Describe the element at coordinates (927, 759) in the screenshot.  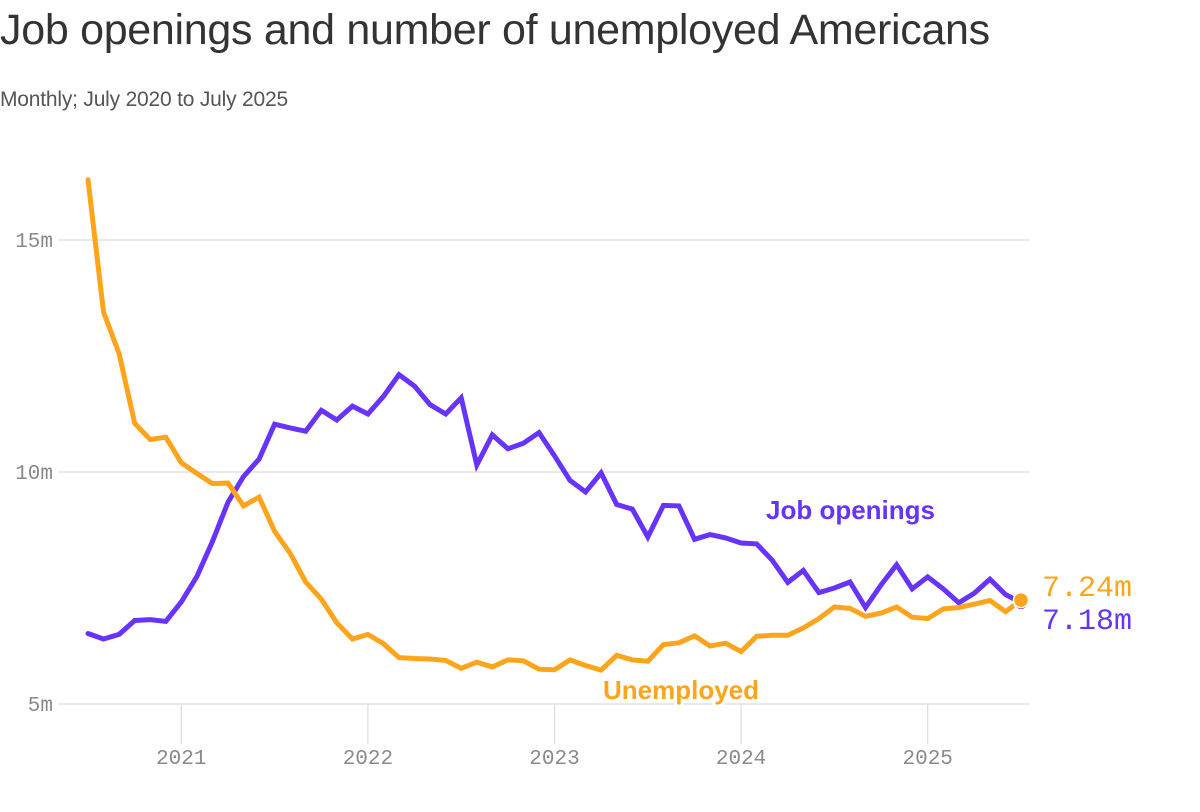
I see `x-tick-label: 2025` at that location.